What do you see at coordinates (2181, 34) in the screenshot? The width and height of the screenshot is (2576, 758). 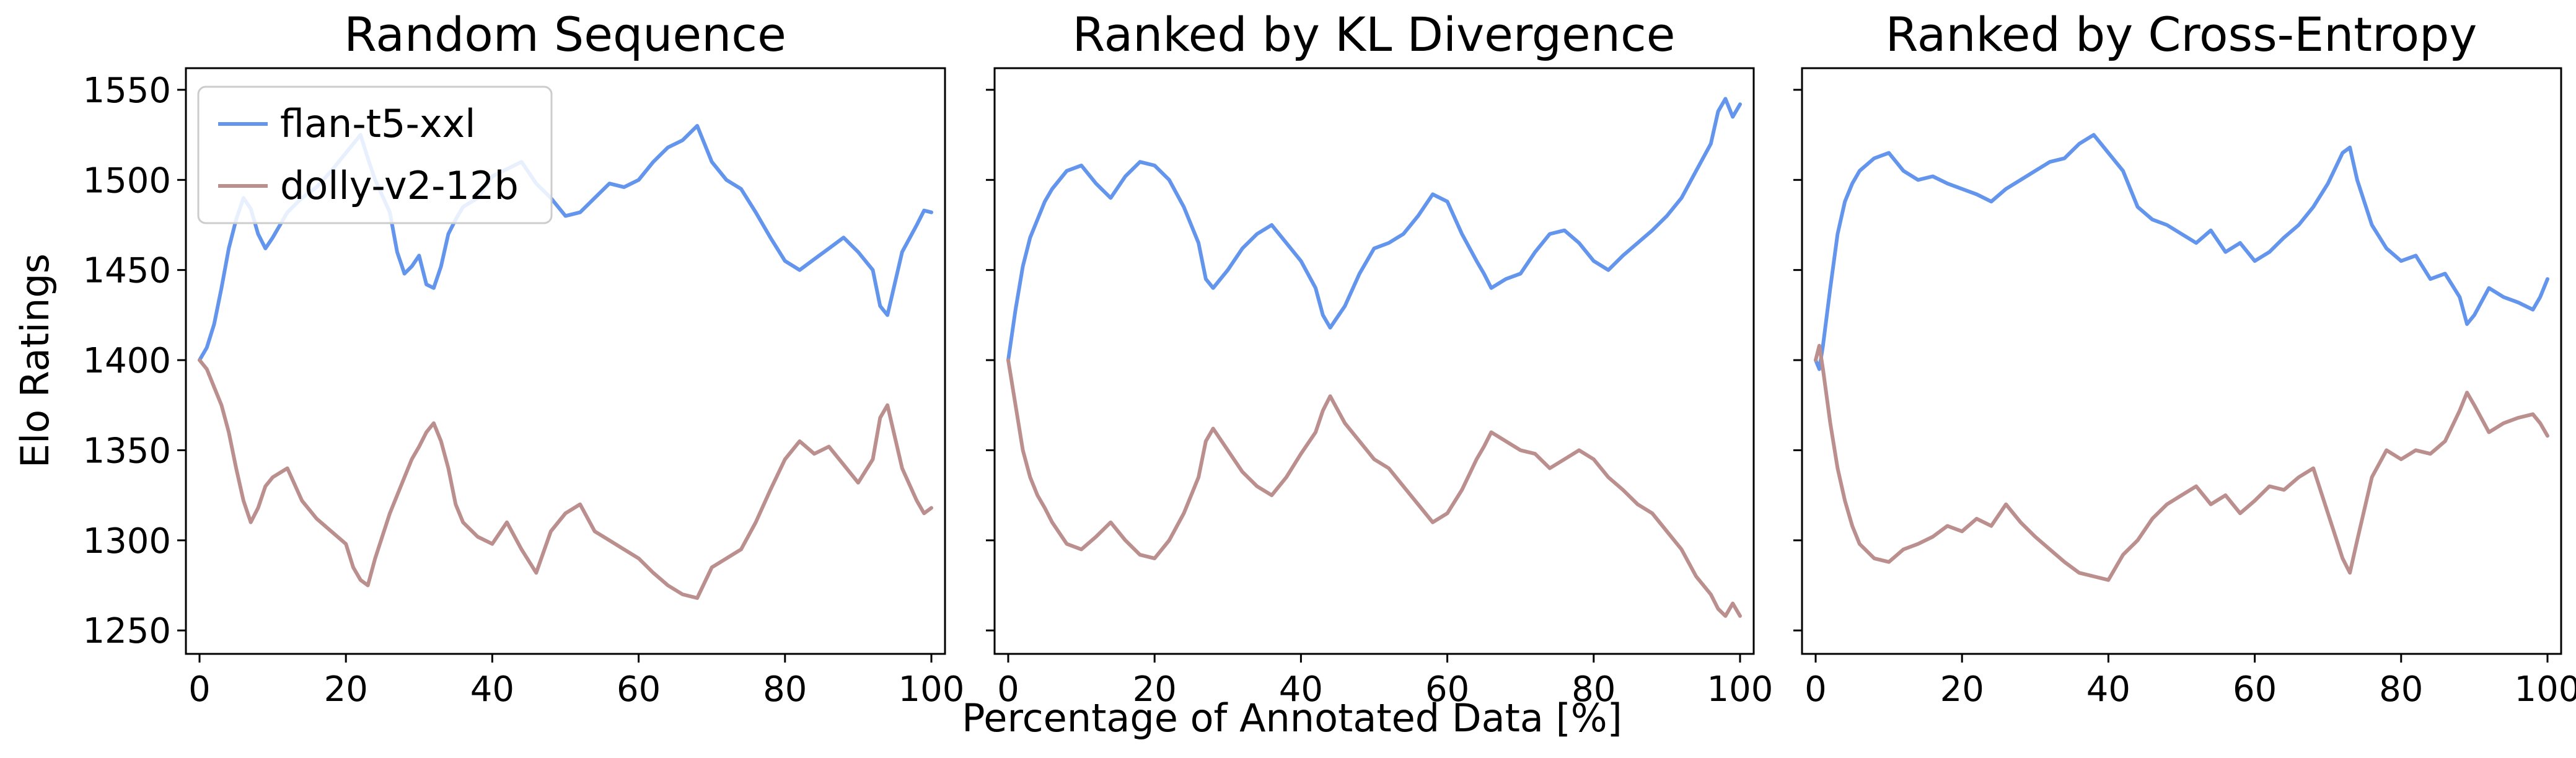 I see `panel-title: Ranked by Cross-Entropy` at bounding box center [2181, 34].